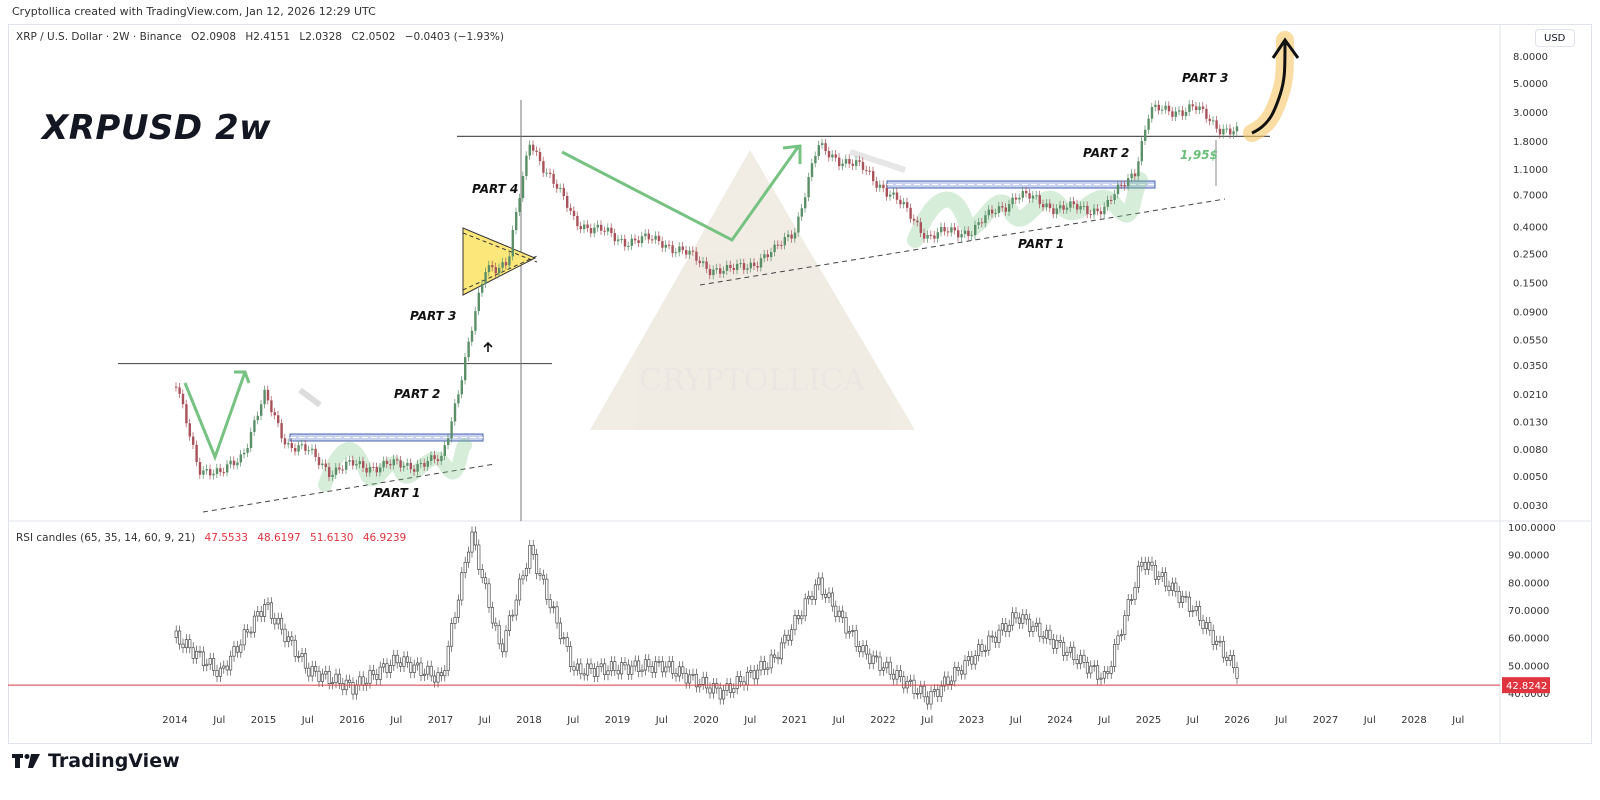  What do you see at coordinates (351, 720) in the screenshot?
I see `time-tick: 2016` at bounding box center [351, 720].